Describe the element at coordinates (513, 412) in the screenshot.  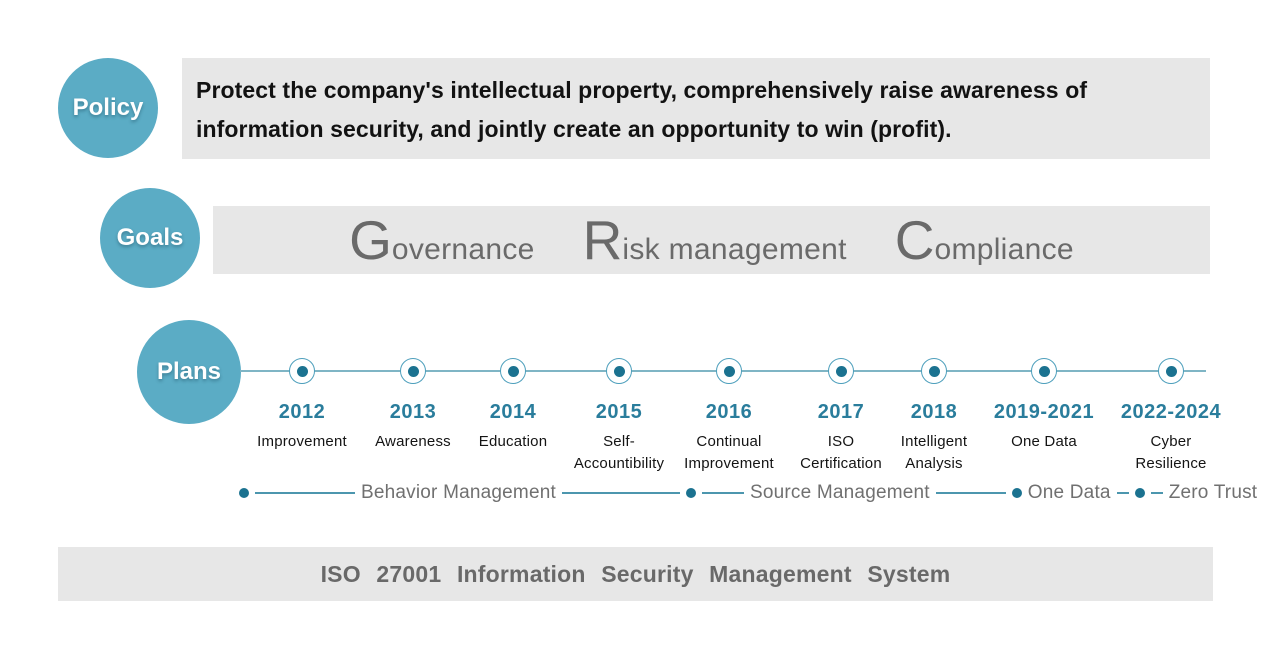
I see `milestone-year: 2014` at that location.